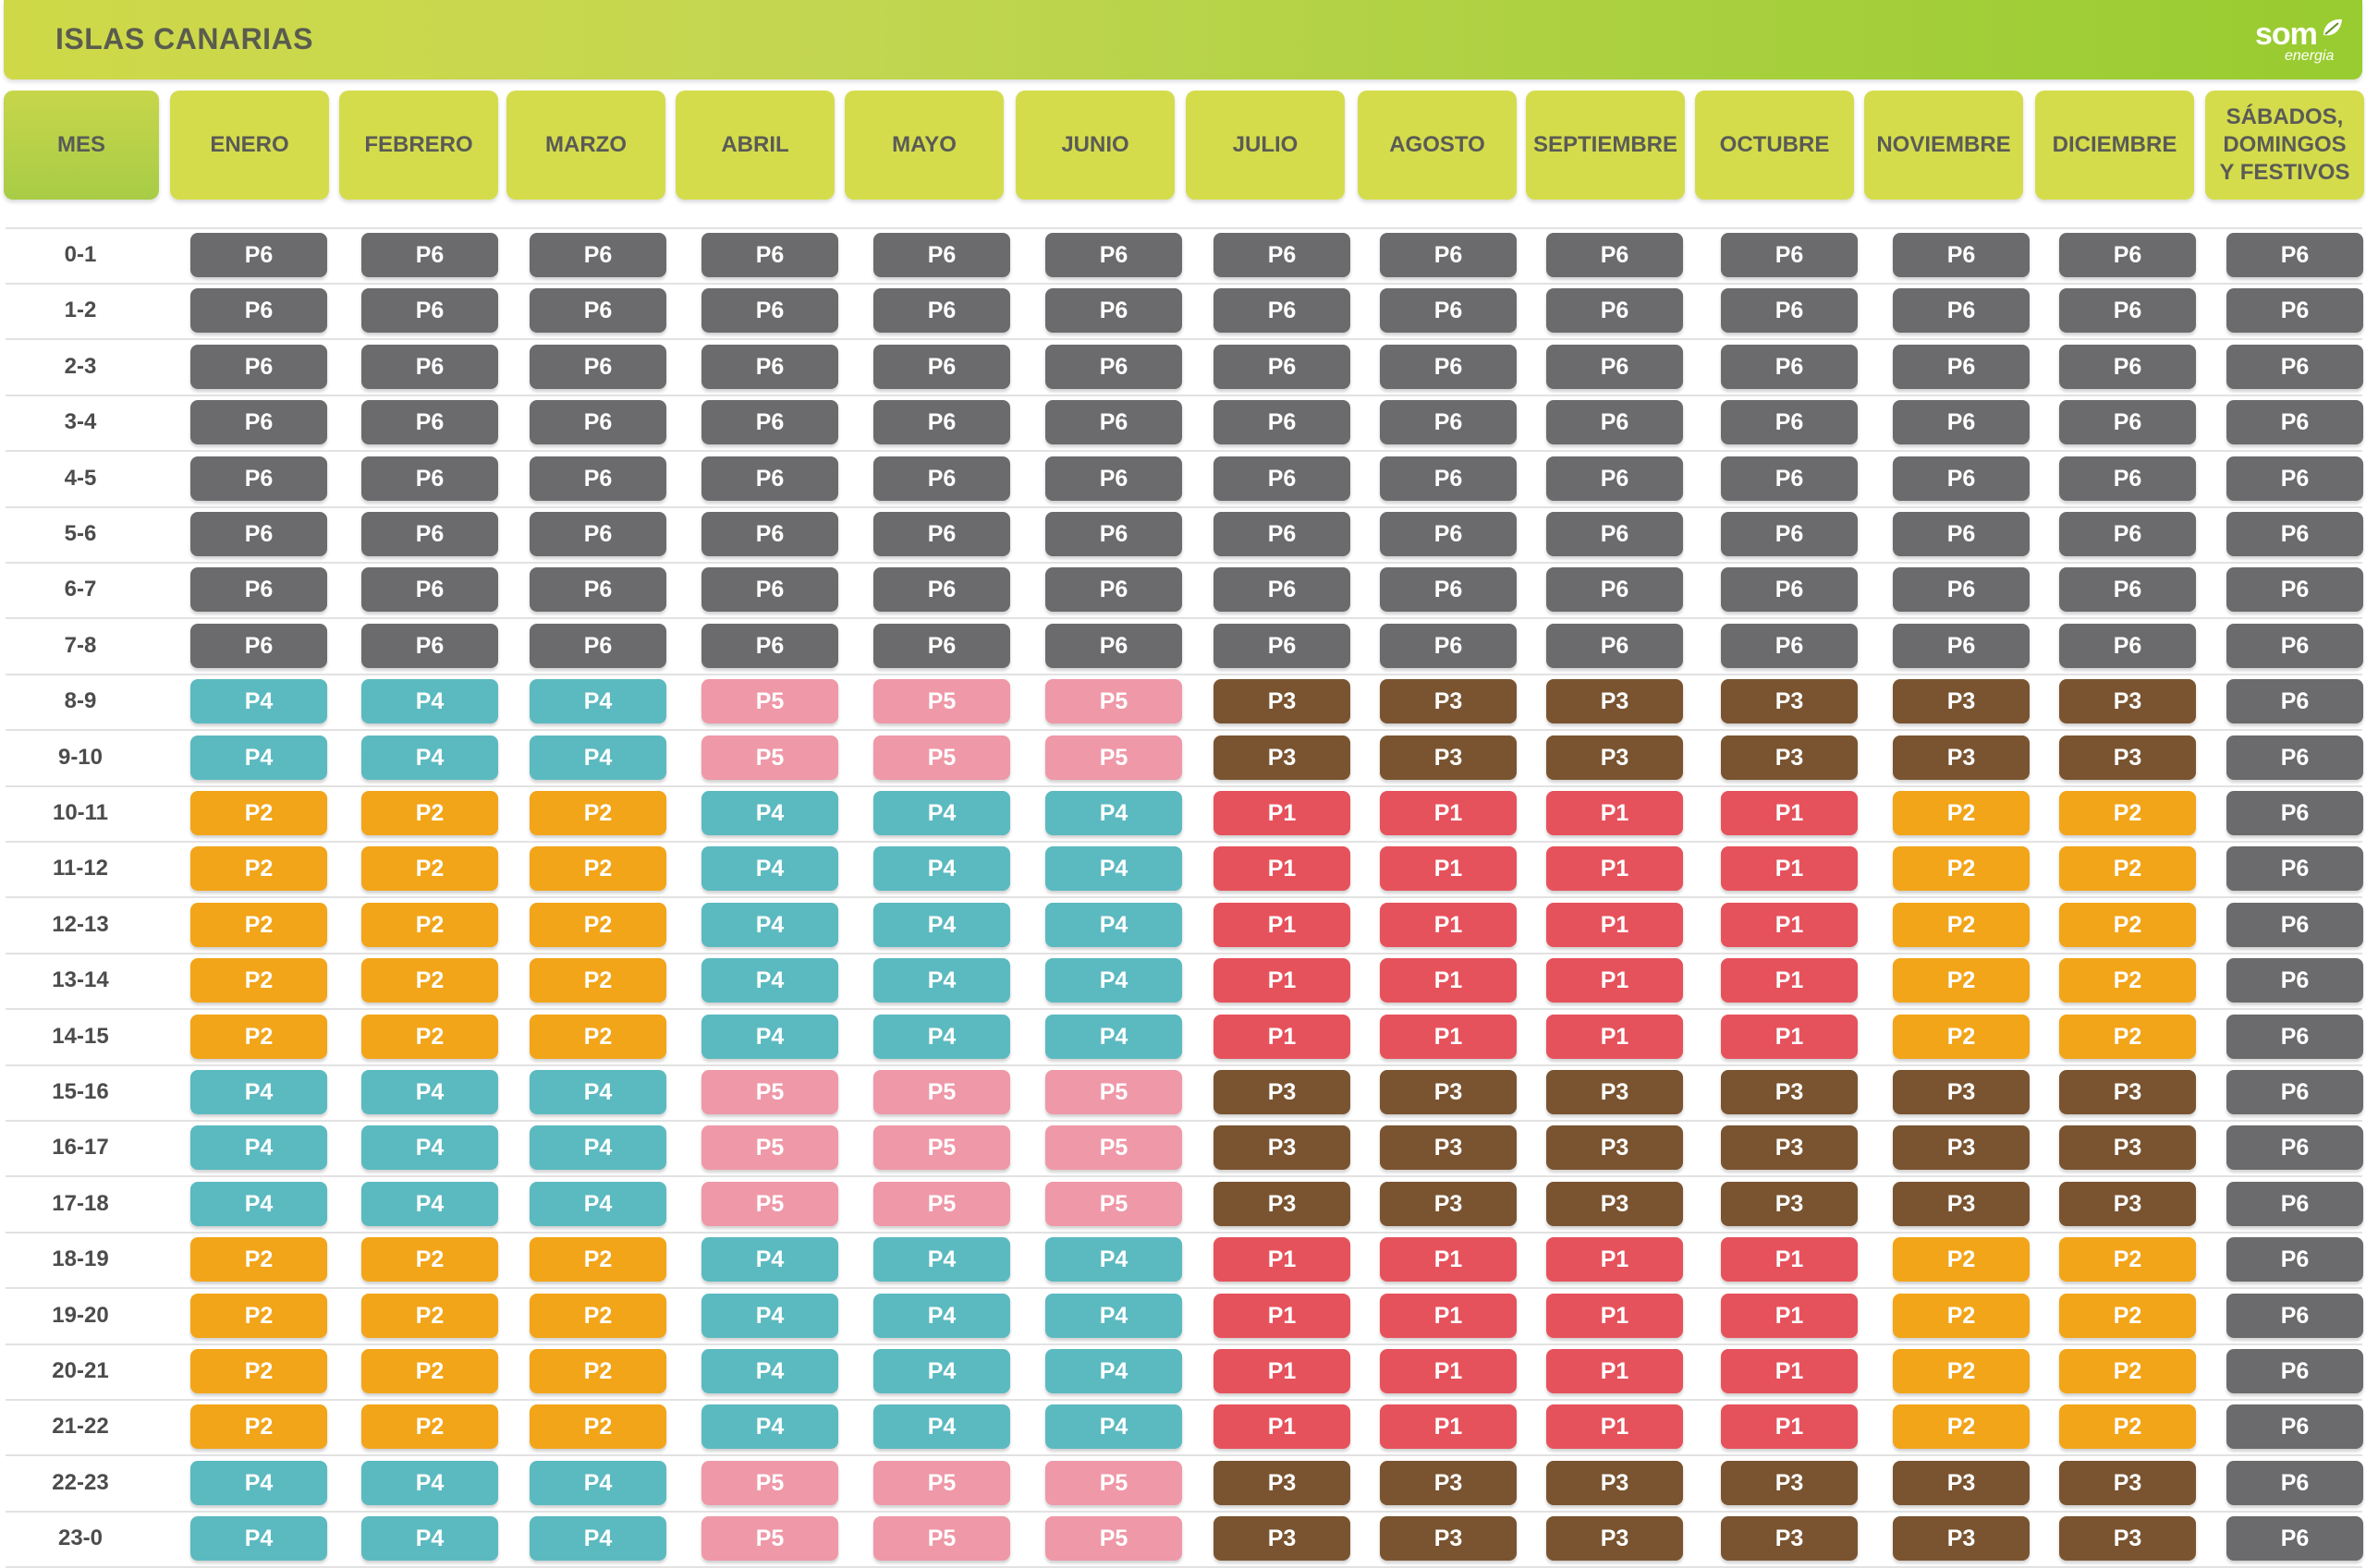 The width and height of the screenshot is (2366, 1568). I want to click on header-month-0: ENERO, so click(250, 145).